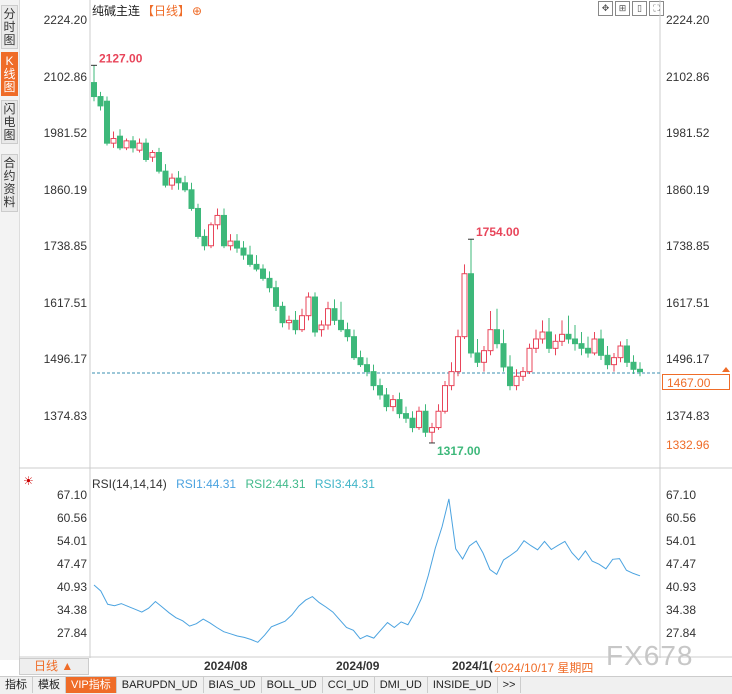  What do you see at coordinates (9, 183) in the screenshot?
I see `sidebar-tab-contract-info: 合约资料` at bounding box center [9, 183].